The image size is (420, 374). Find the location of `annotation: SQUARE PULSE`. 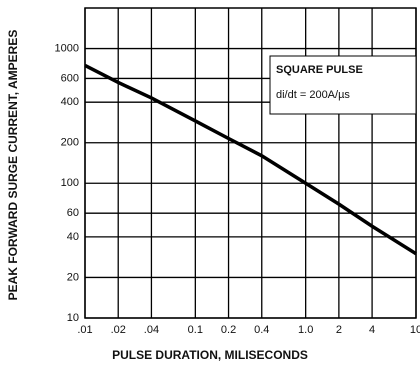

annotation: SQUARE PULSE is located at coordinates (319, 70).